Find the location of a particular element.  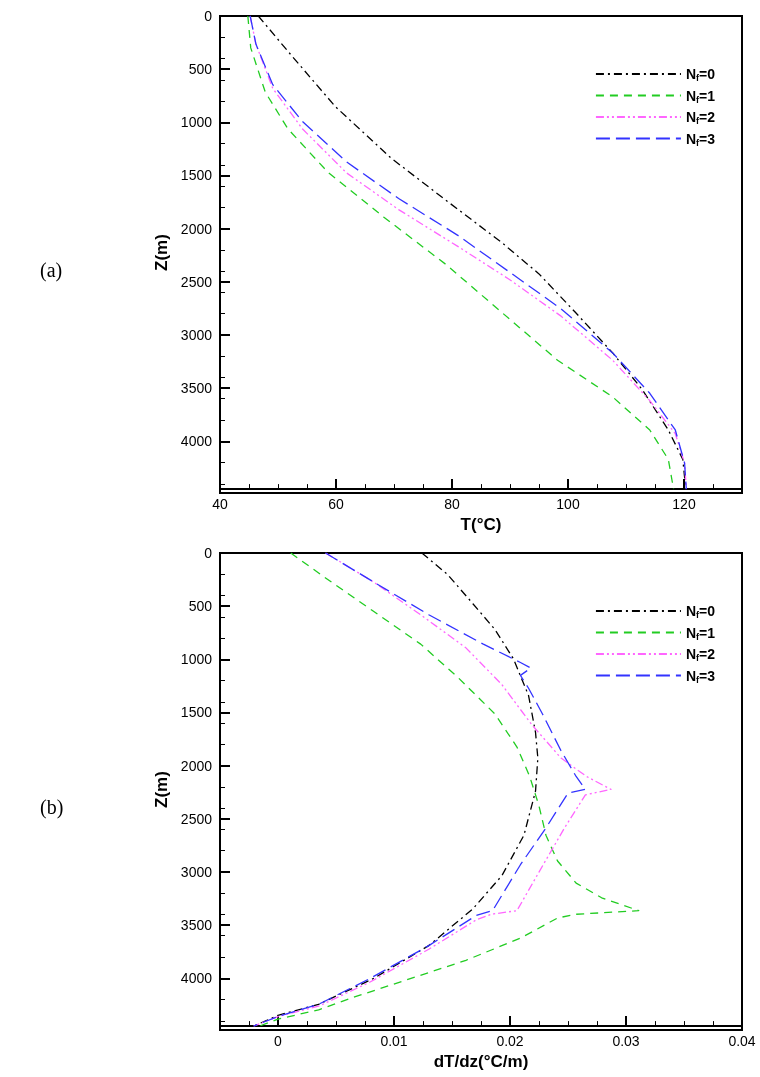

x-tick-label: 0.03 is located at coordinates (626, 1041).